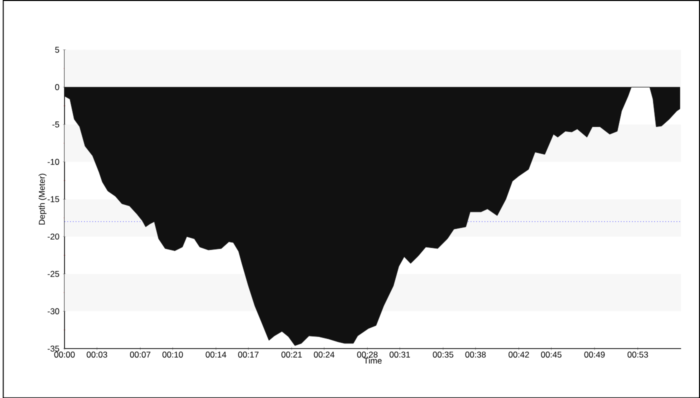 Image resolution: width=700 pixels, height=398 pixels. What do you see at coordinates (57, 49) in the screenshot?
I see `y-tick-label: 5` at bounding box center [57, 49].